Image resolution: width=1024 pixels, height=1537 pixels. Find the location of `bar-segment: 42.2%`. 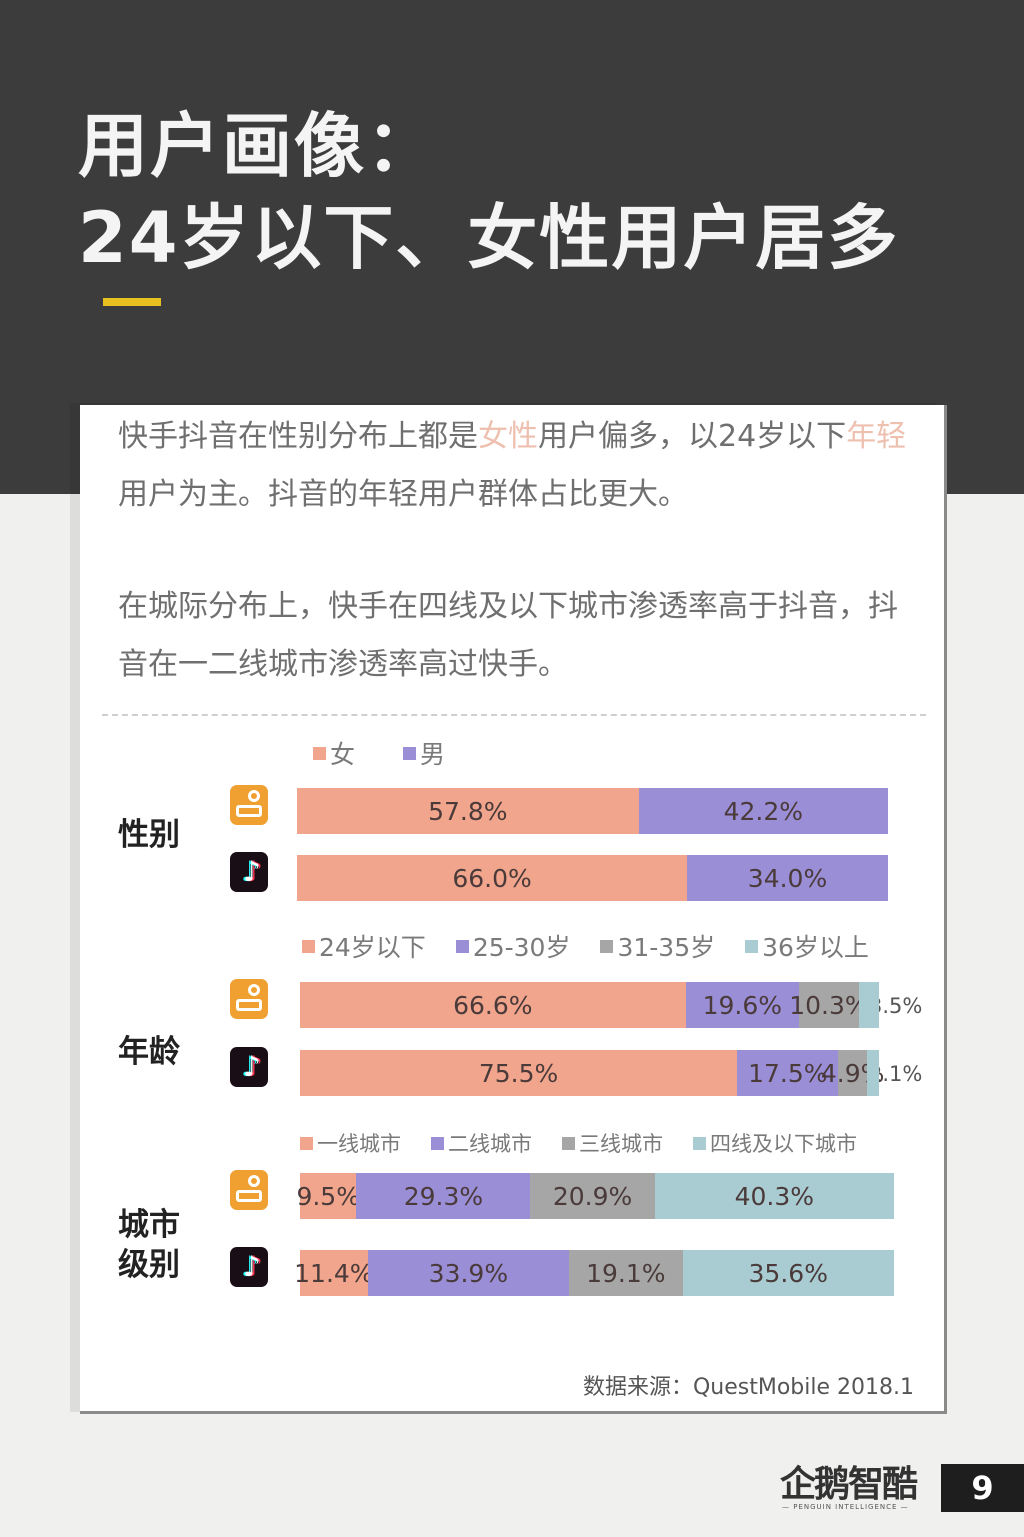

bar-segment: 42.2% is located at coordinates (763, 811).